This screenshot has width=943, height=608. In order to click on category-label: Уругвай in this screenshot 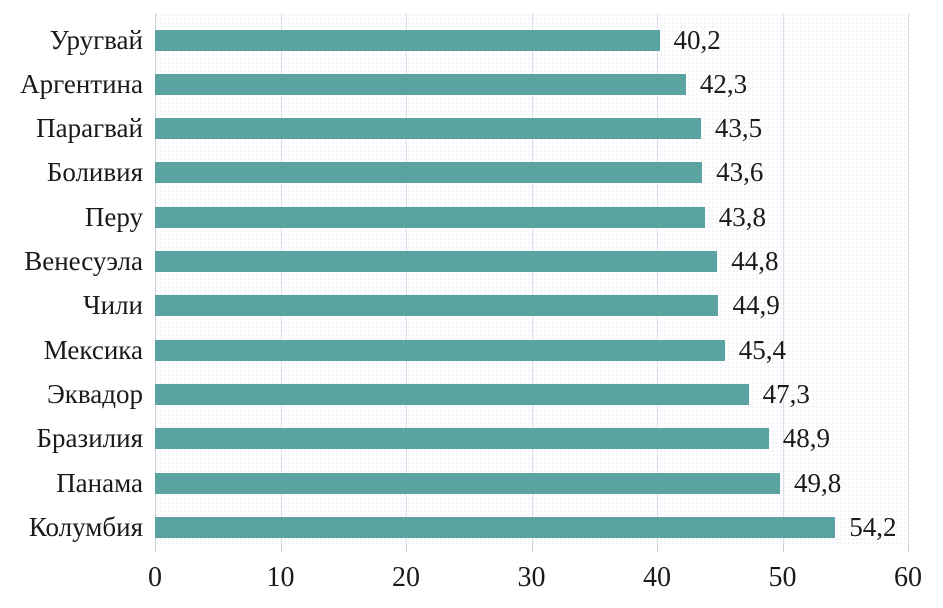, I will do `click(96, 39)`.